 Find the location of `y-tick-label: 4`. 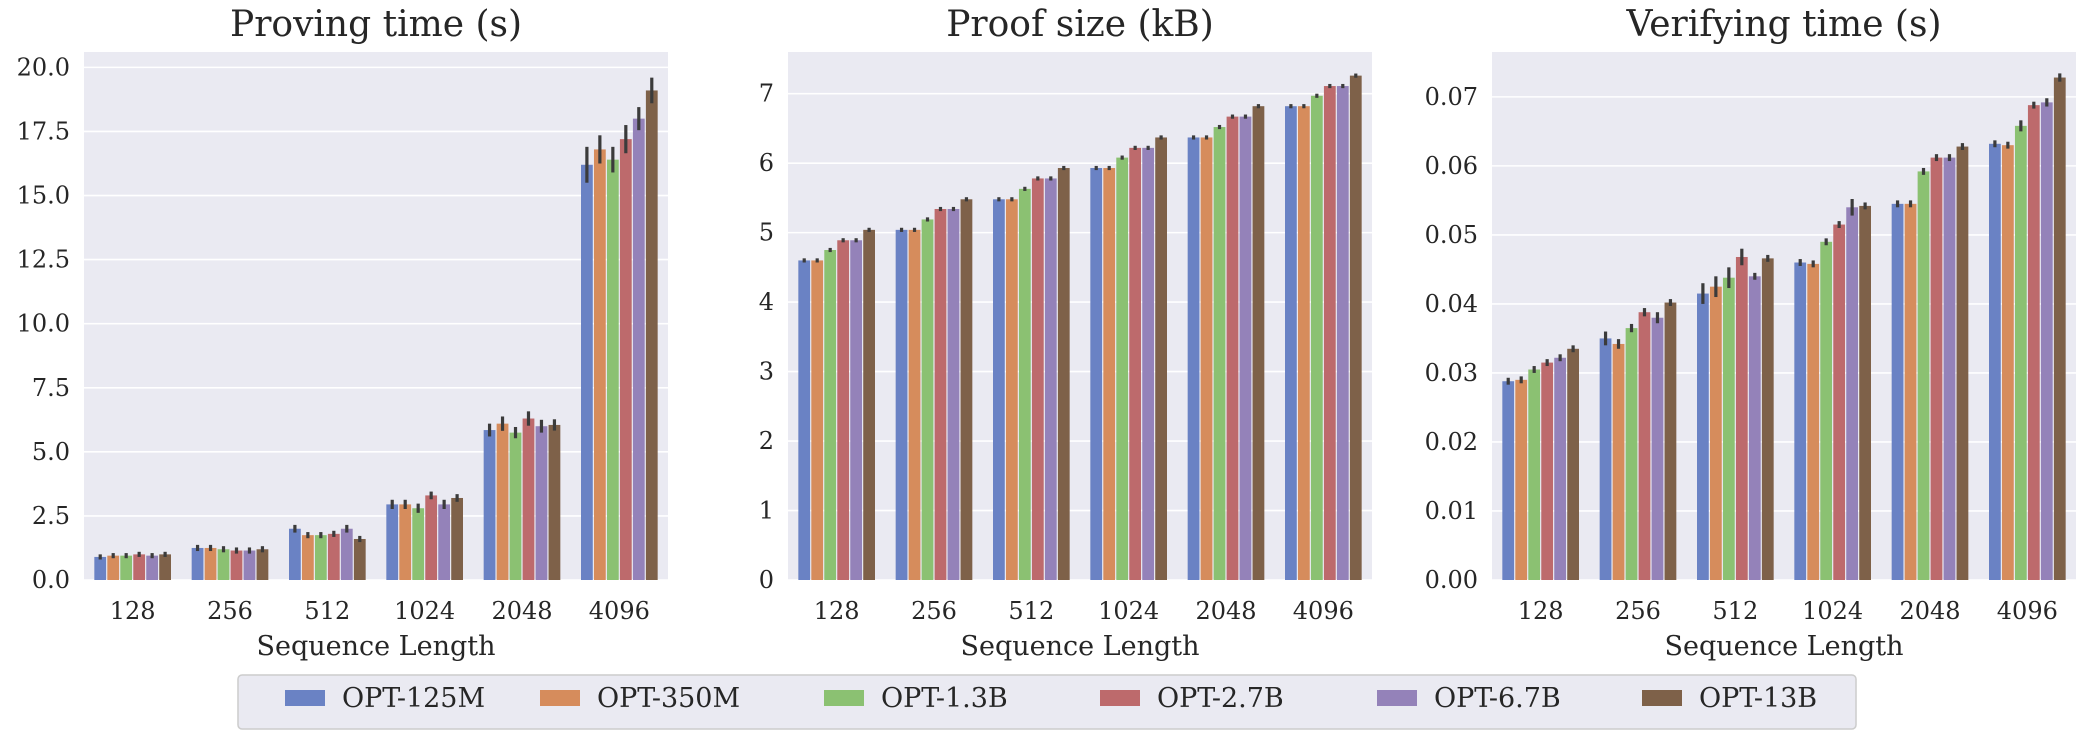

y-tick-label: 4 is located at coordinates (766, 302).